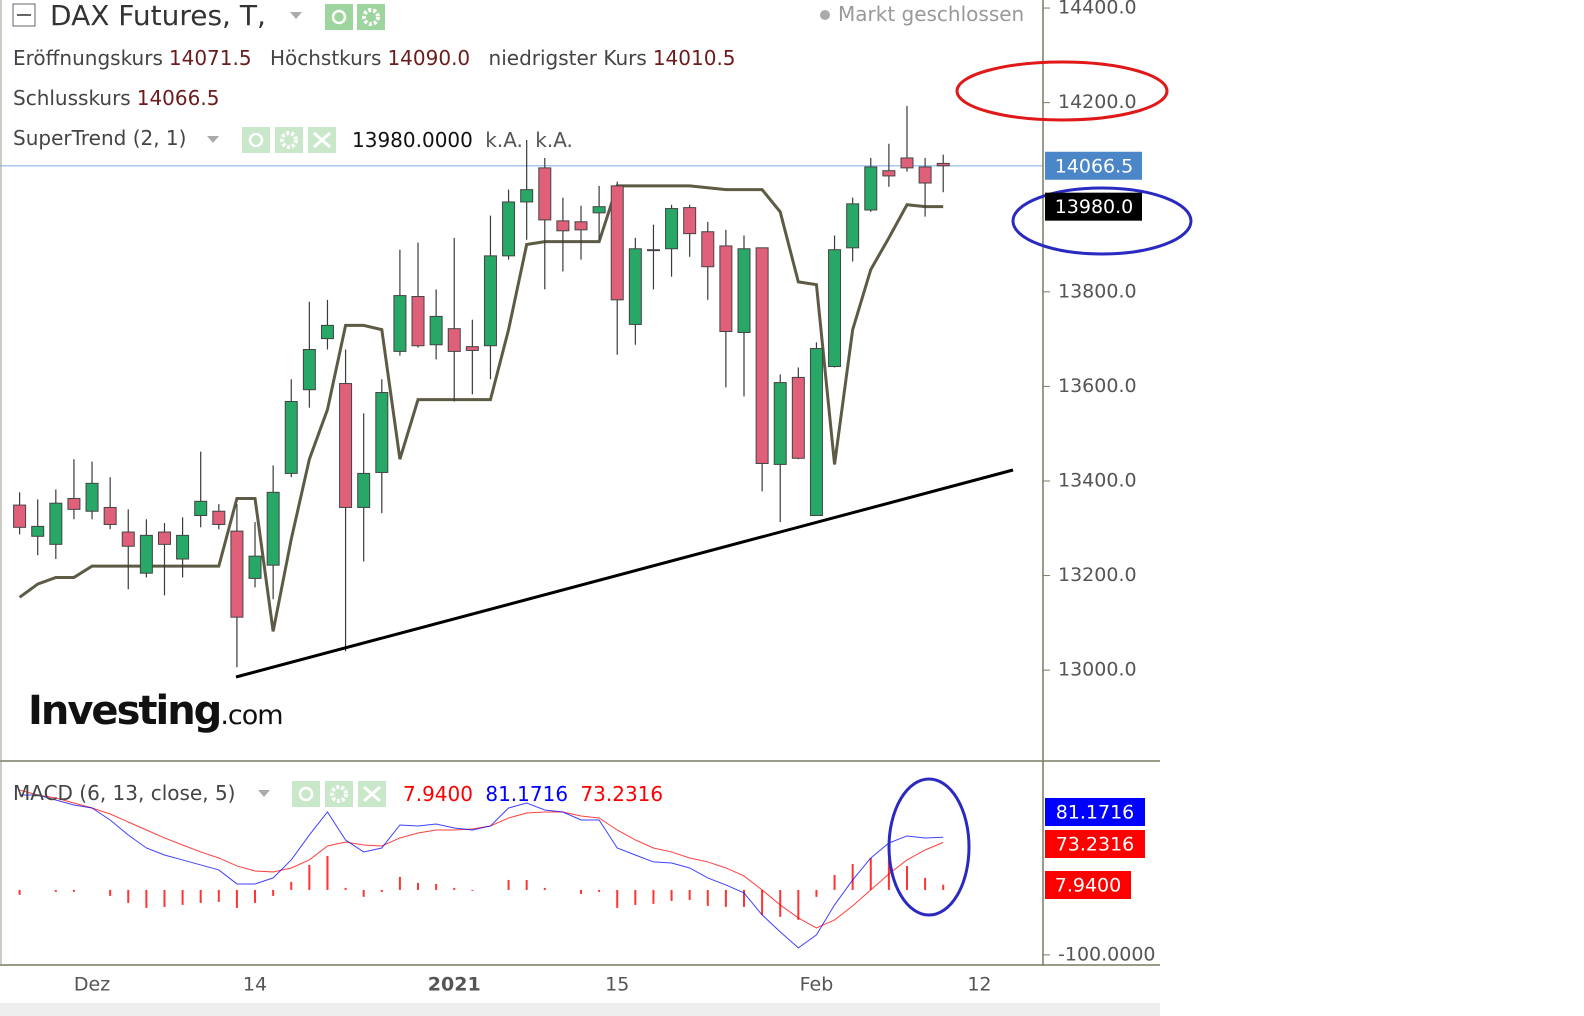  Describe the element at coordinates (429, 58) in the screenshot. I see `stat-value: 14090.0` at that location.